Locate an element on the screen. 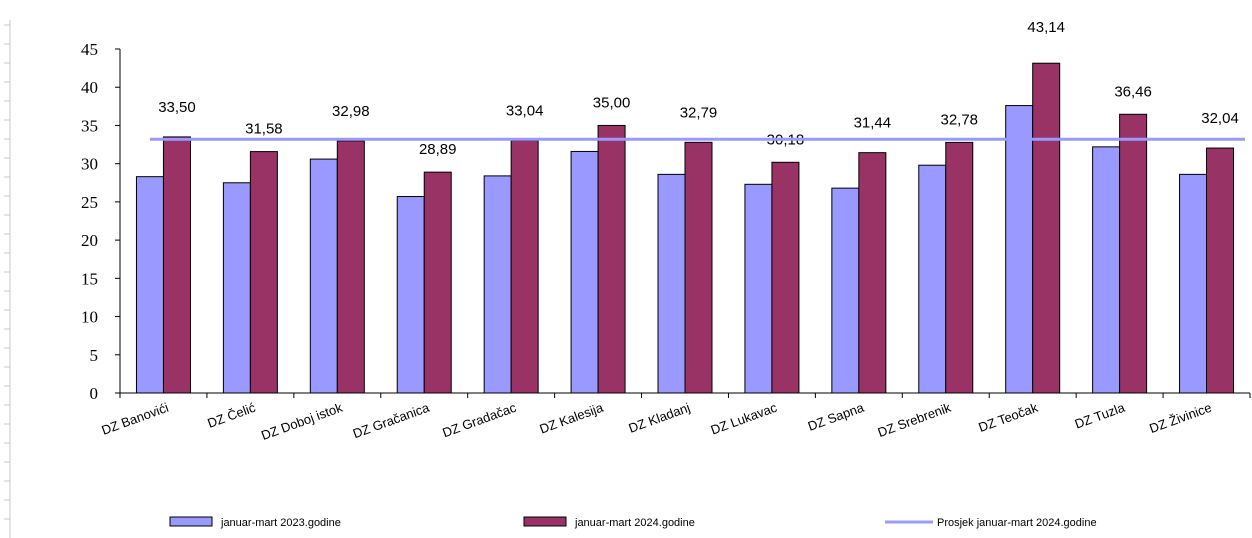 This screenshot has width=1252, height=538. data-label: 33,50 is located at coordinates (177, 107).